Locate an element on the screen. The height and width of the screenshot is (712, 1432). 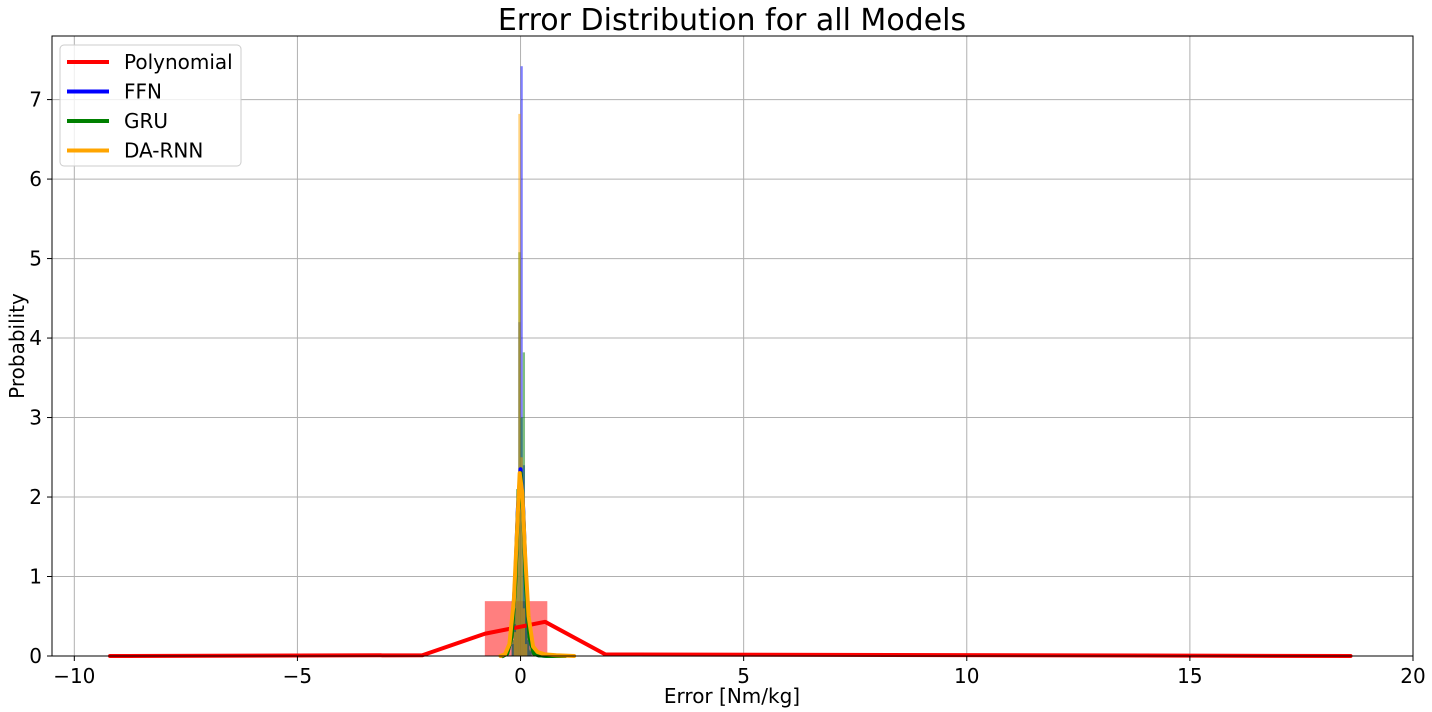
y-tick-label: 7 is located at coordinates (35, 100).